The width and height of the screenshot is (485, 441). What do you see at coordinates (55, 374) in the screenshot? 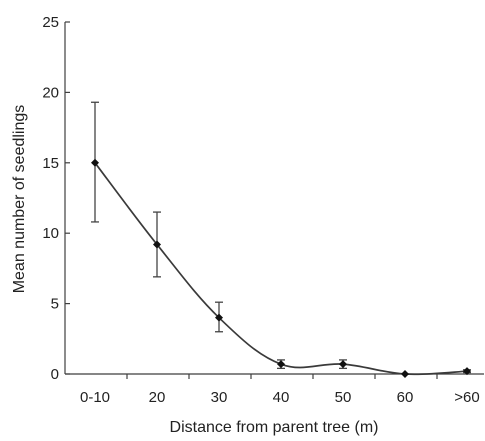
I see `y-tick-label: 0` at bounding box center [55, 374].